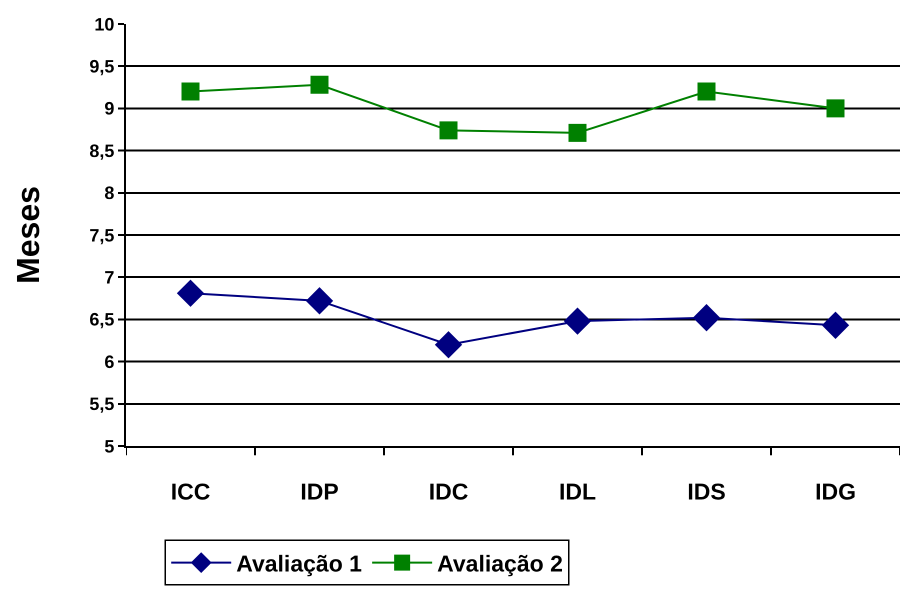  What do you see at coordinates (101, 404) in the screenshot?
I see `y-tick-label: 5,5` at bounding box center [101, 404].